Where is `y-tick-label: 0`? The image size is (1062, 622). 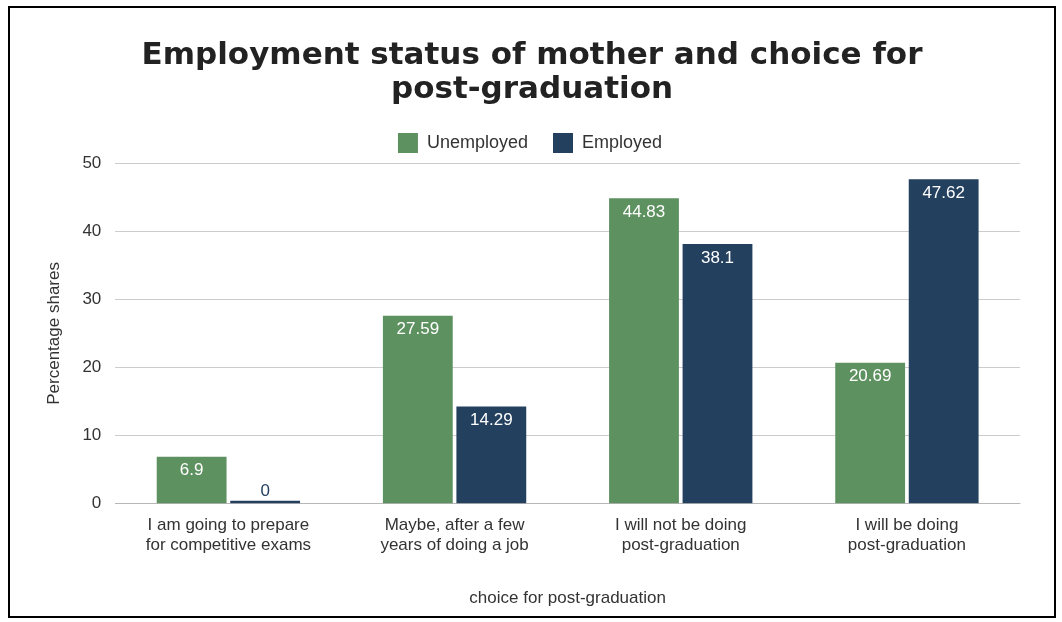 y-tick-label: 0 is located at coordinates (96, 503).